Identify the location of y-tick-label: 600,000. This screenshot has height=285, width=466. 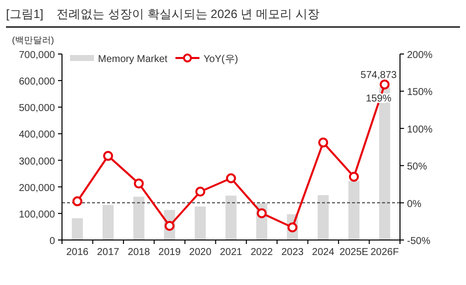
(37, 82).